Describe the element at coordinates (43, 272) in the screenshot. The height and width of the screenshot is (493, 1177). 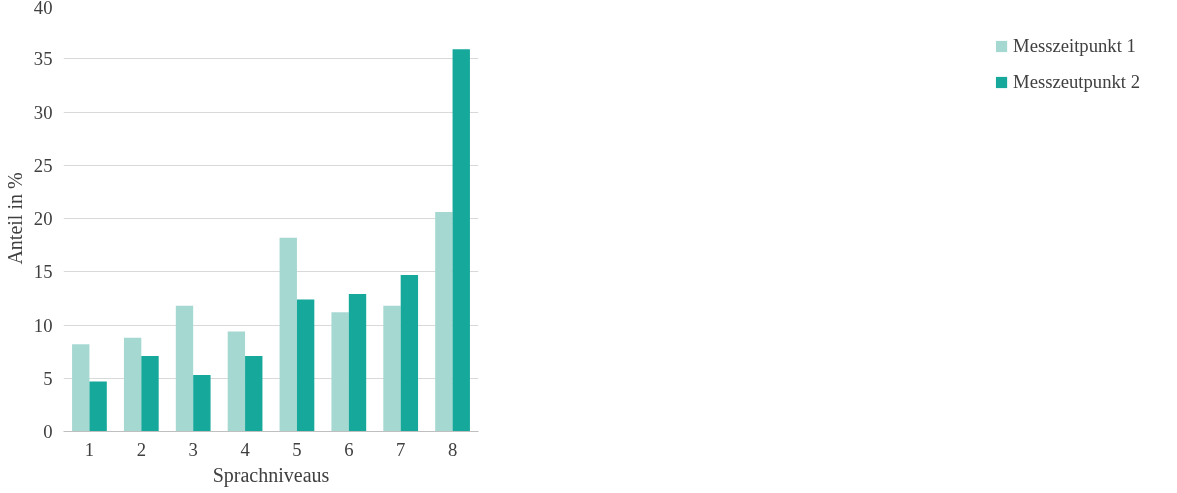
I see `y-tick-label: 15` at that location.